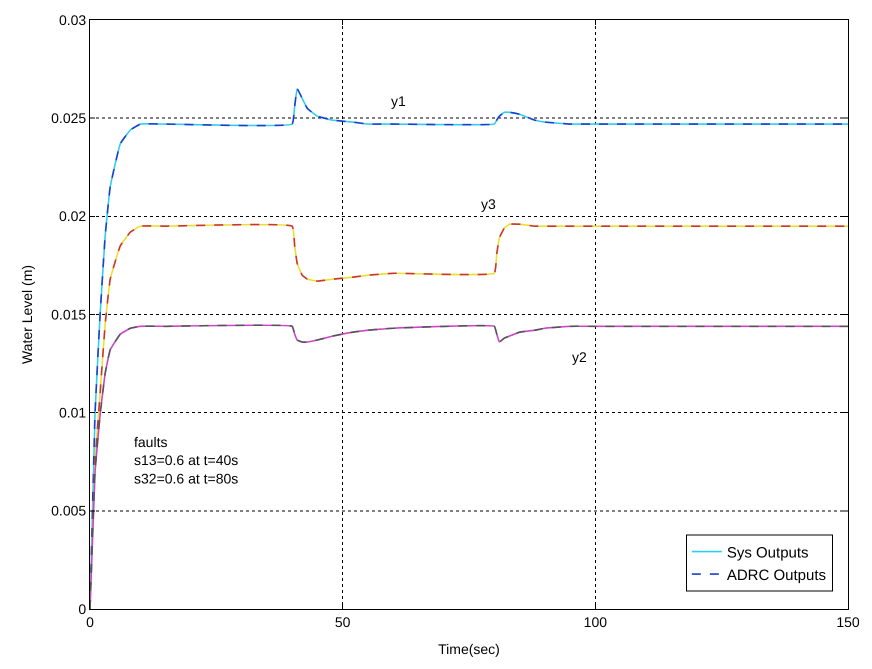  Describe the element at coordinates (26, 314) in the screenshot. I see `y-axis-title: Water Level (m)` at that location.